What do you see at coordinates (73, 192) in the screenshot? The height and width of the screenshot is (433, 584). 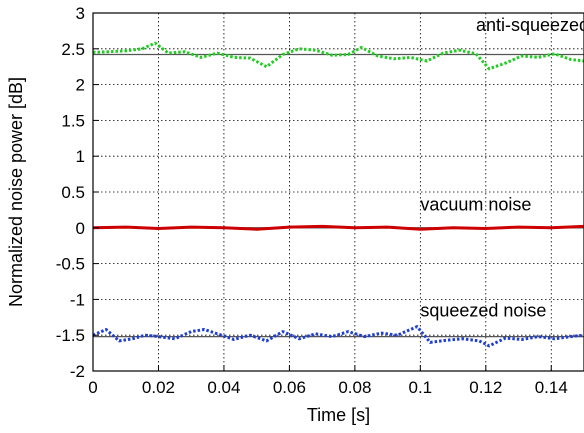 I see `y-tick-label: 0.5` at bounding box center [73, 192].